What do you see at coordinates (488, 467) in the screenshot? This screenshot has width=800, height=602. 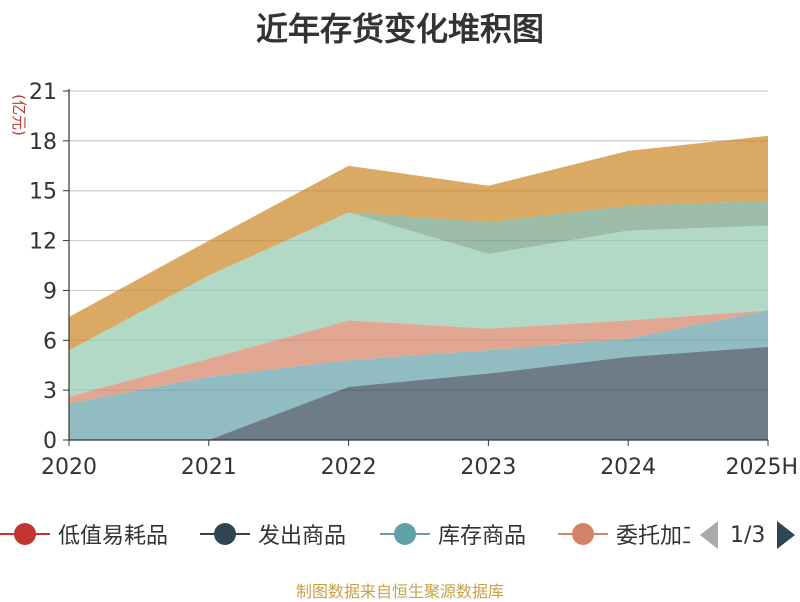 I see `x-tick-label: 2023` at bounding box center [488, 467].